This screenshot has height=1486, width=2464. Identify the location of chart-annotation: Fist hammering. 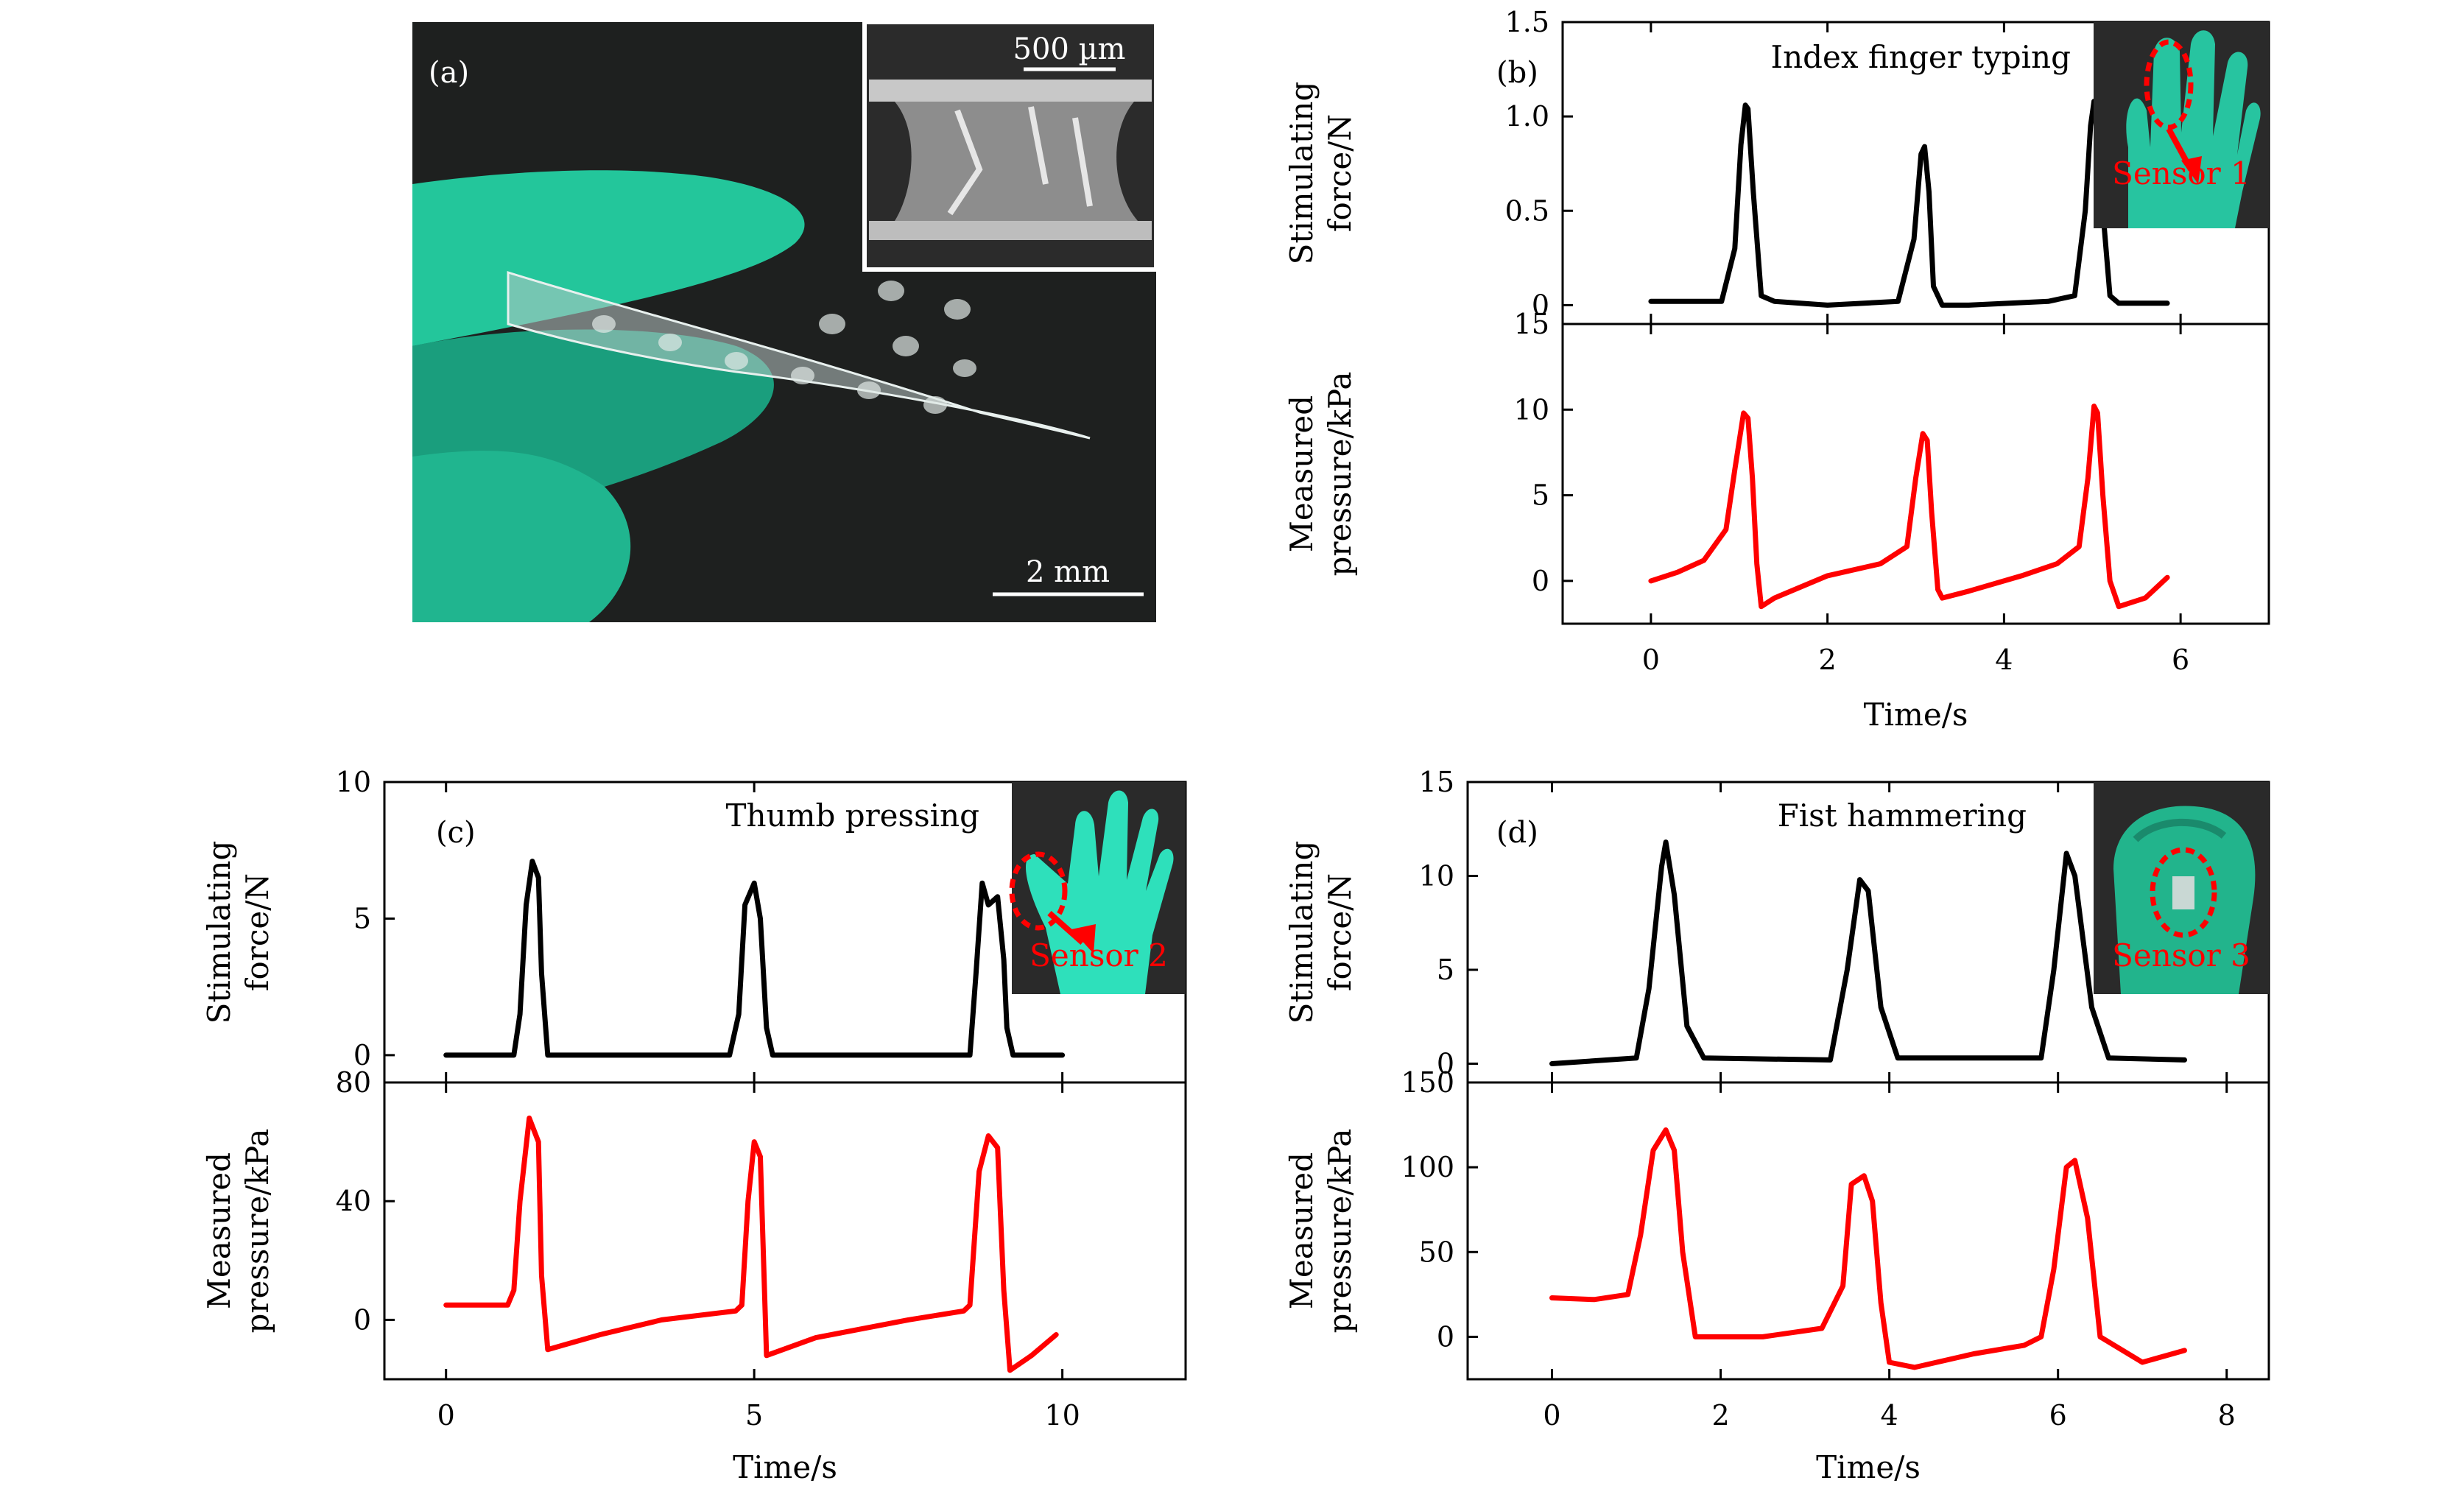
(1902, 815).